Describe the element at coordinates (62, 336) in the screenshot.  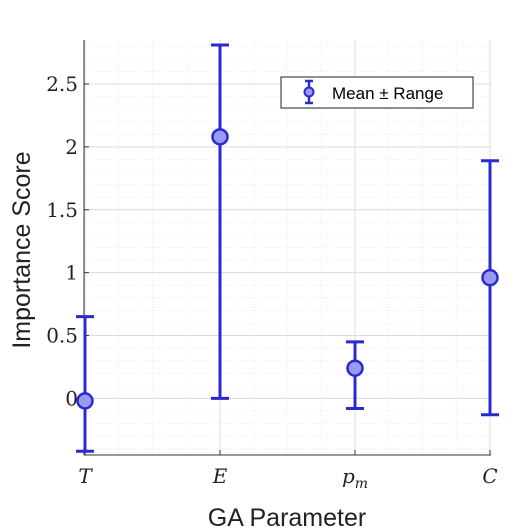
I see `y-tick-label: 0.5` at that location.